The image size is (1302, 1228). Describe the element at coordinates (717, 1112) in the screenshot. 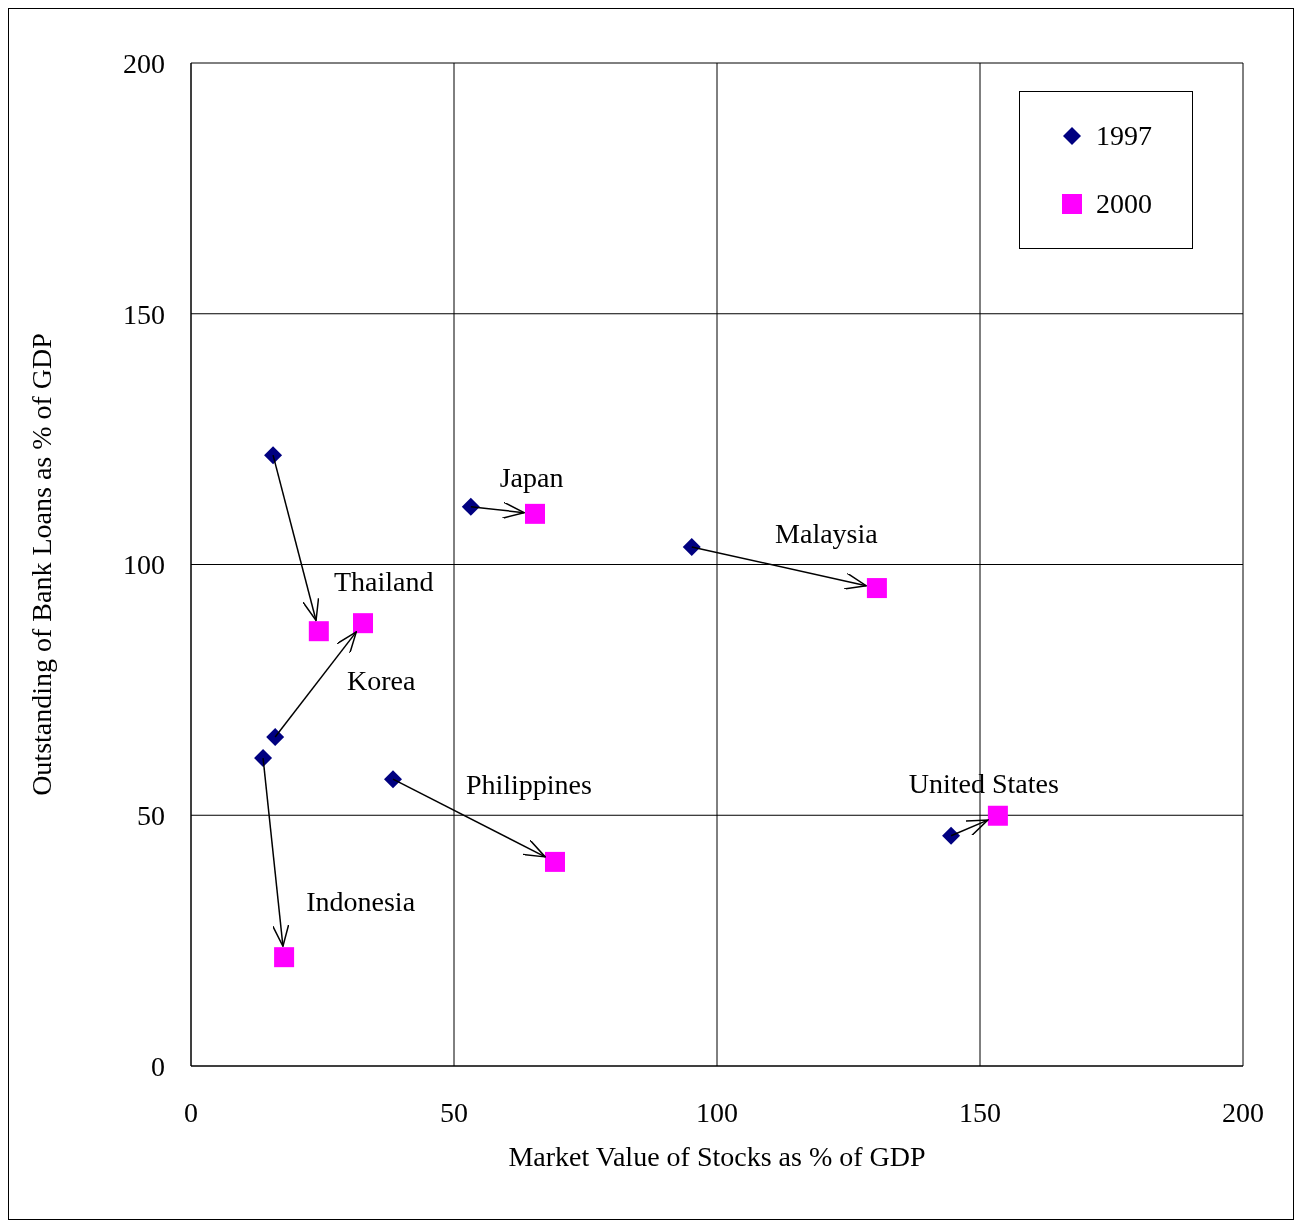

I see `x-tick-label: 100` at that location.